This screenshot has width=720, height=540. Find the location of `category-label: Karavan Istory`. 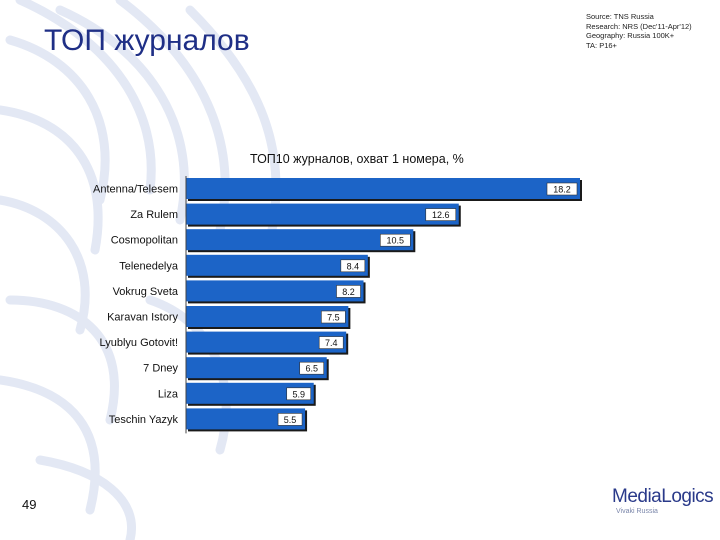

category-label: Karavan Istory is located at coordinates (142, 318).